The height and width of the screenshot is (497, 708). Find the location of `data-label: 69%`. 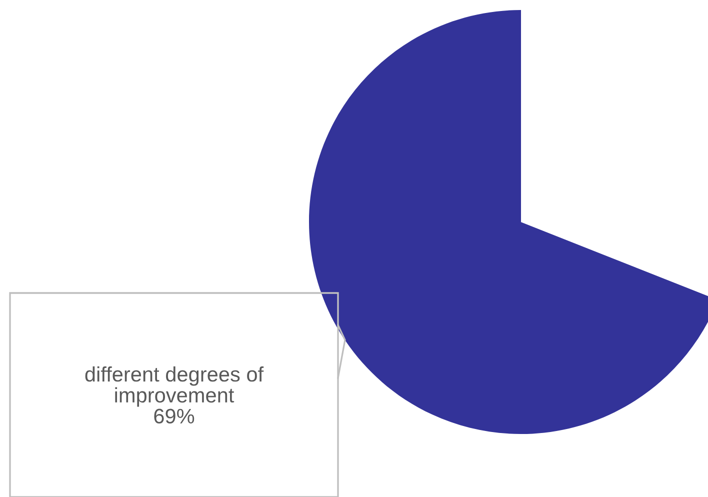

data-label: 69% is located at coordinates (174, 416).